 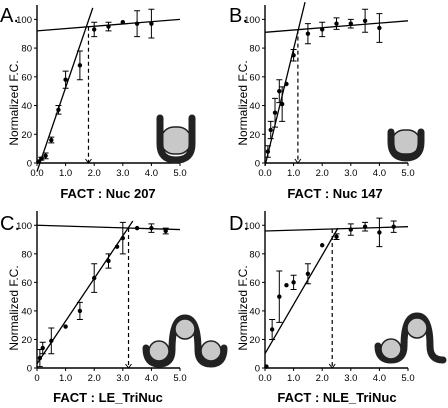 I want to click on panel-a-y-axis-label: Normalized F.C., so click(x=14, y=102).